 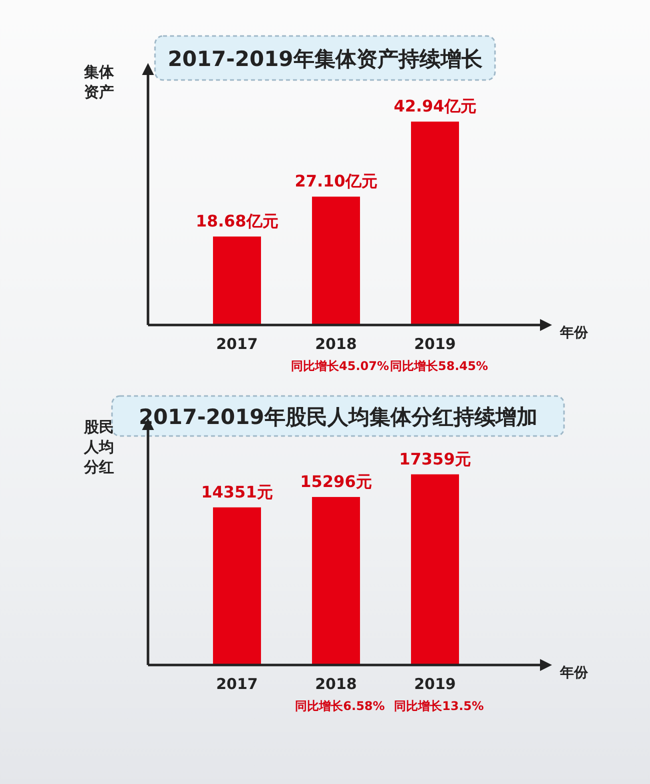 What do you see at coordinates (237, 221) in the screenshot?
I see `data-label: 18.68亿元` at bounding box center [237, 221].